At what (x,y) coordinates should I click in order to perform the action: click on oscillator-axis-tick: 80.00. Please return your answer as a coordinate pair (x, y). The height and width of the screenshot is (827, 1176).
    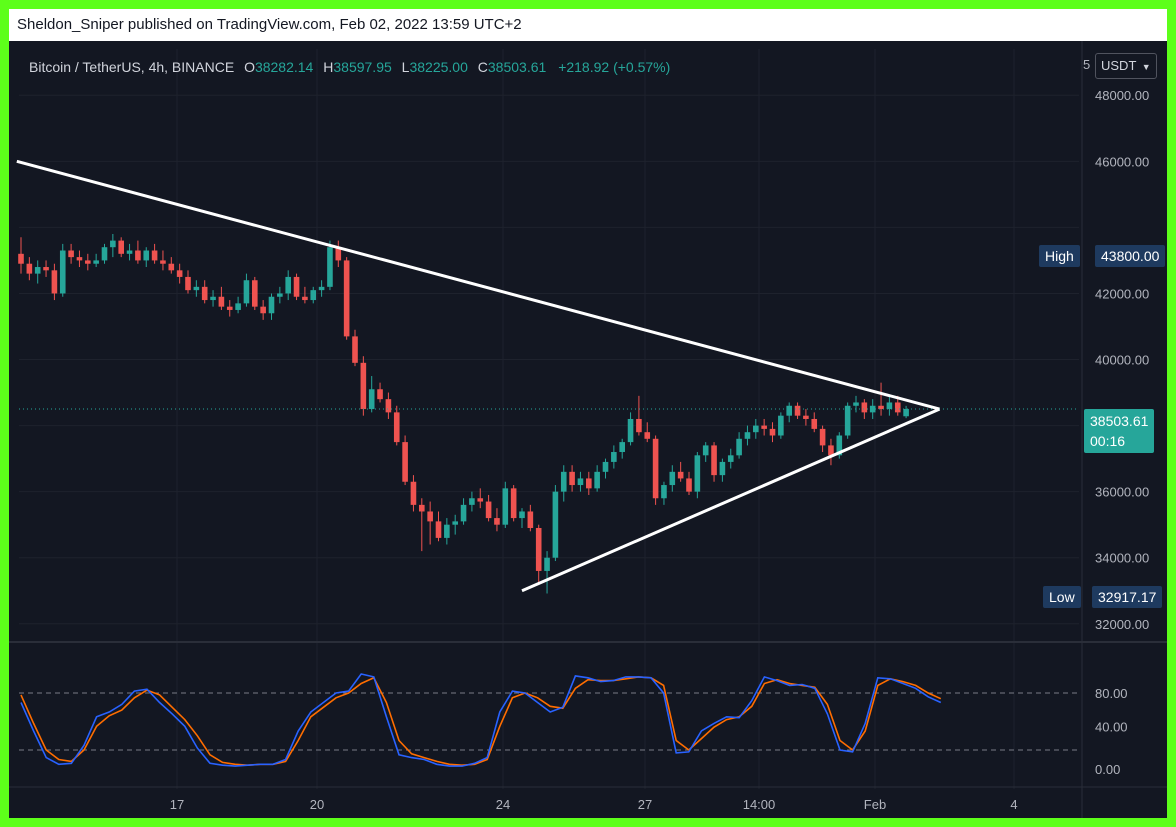
    Looking at the image, I should click on (1111, 693).